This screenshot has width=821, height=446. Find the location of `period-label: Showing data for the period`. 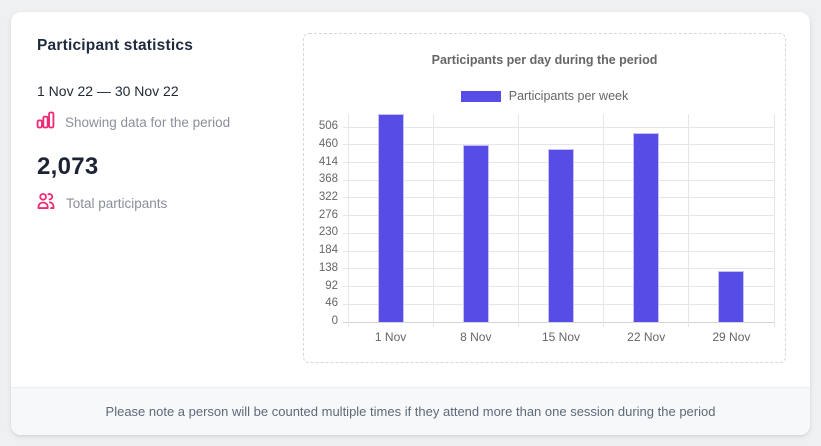

period-label: Showing data for the period is located at coordinates (148, 122).